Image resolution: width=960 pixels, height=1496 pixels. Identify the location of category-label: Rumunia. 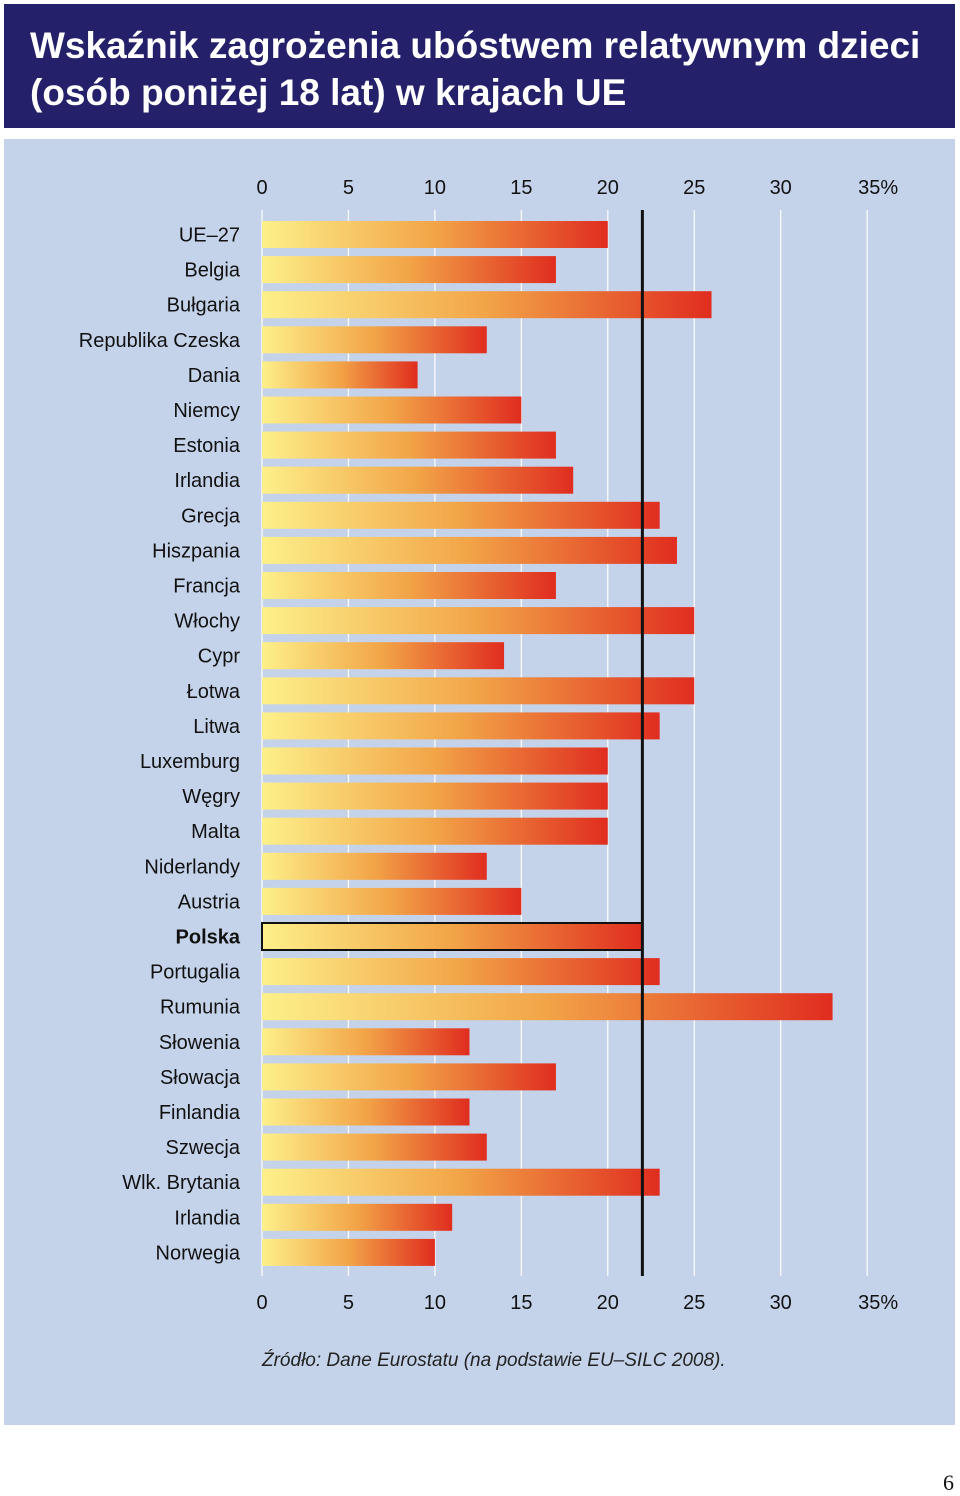
(200, 1008).